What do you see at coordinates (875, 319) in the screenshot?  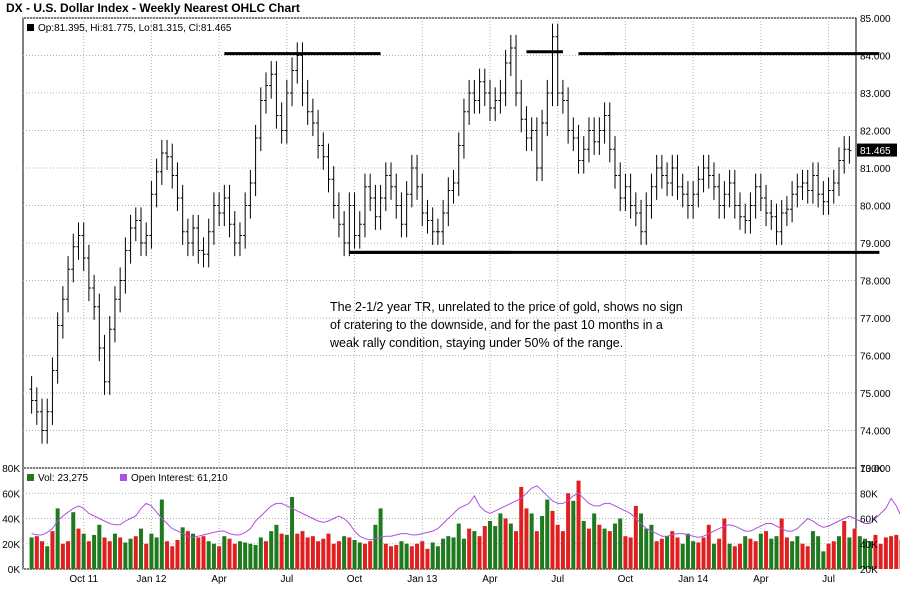 I see `price-tick-label: 77.000` at bounding box center [875, 319].